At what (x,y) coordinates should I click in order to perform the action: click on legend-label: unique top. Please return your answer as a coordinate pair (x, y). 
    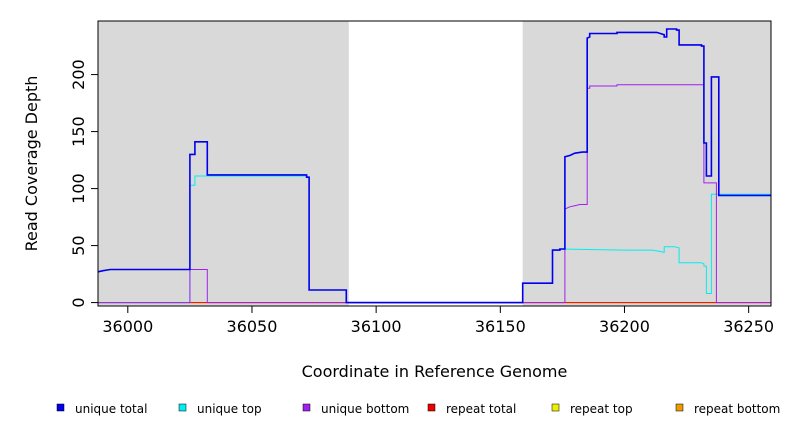
    Looking at the image, I should click on (229, 409).